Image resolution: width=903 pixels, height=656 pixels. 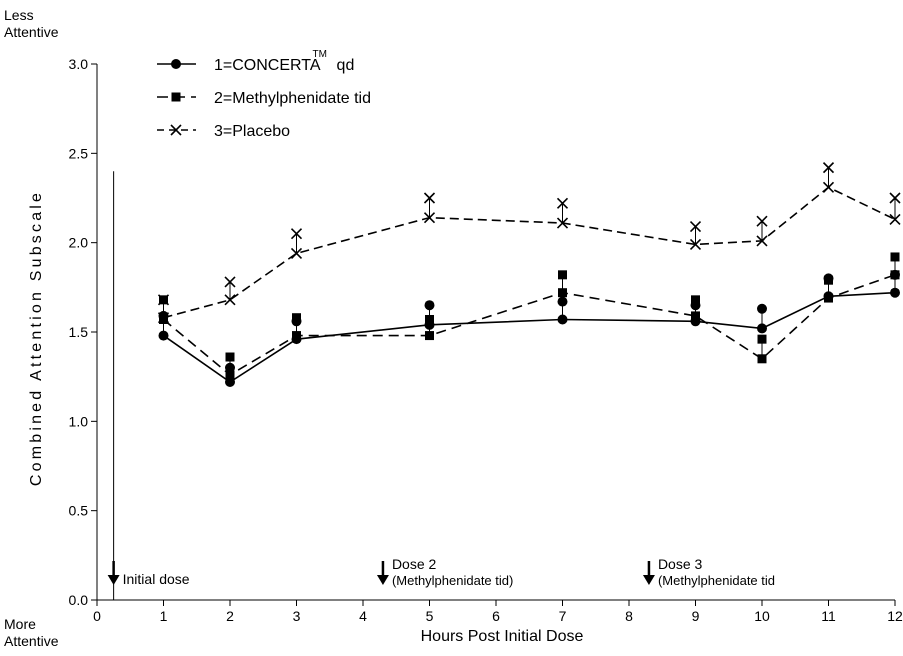 What do you see at coordinates (828, 616) in the screenshot?
I see `x-tick-label: 11` at bounding box center [828, 616].